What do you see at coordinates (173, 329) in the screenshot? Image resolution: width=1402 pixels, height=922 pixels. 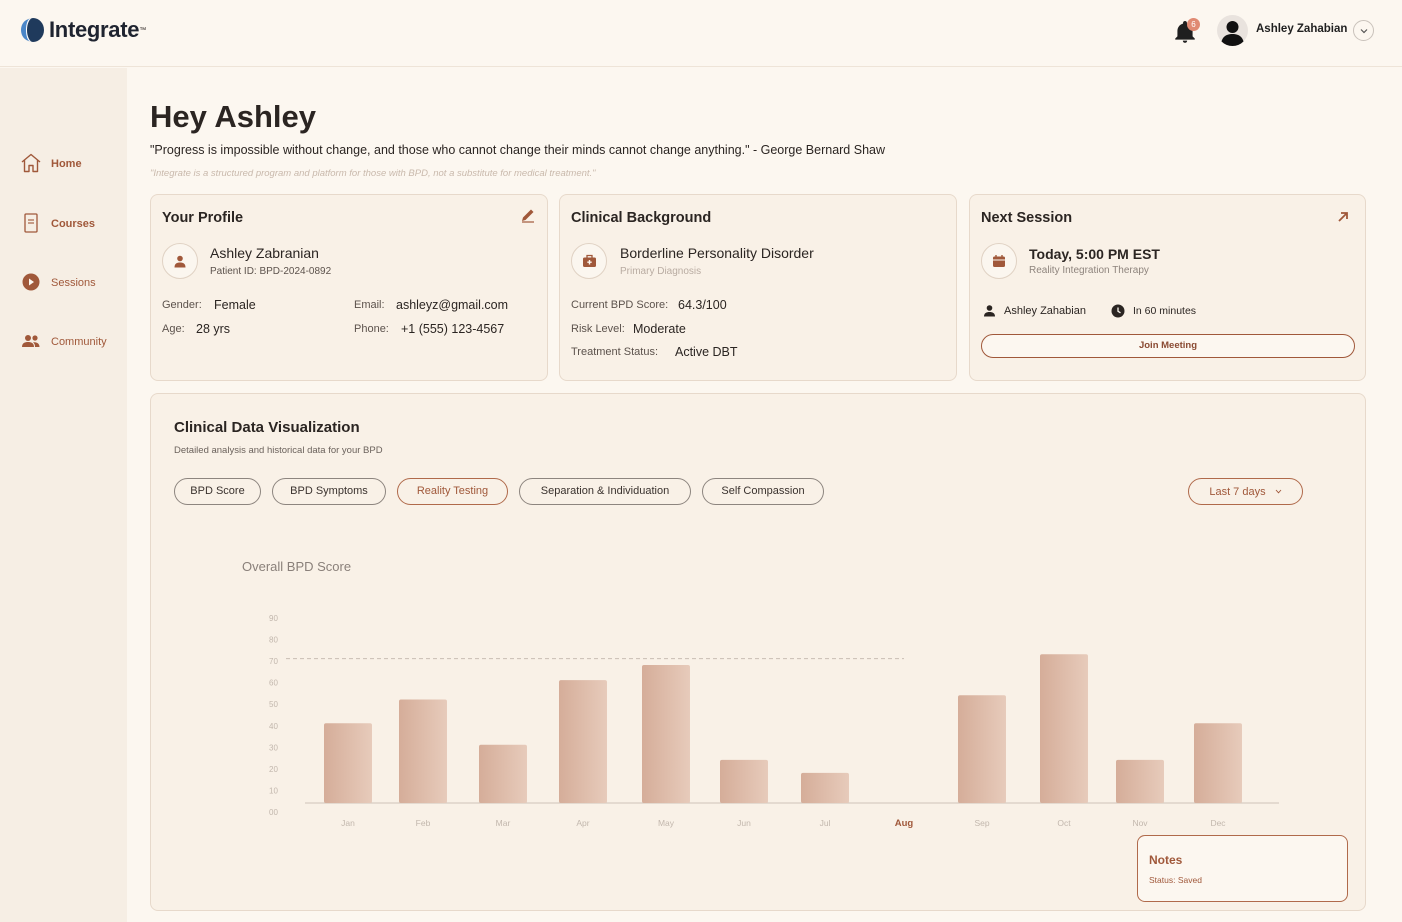 I see `age-label: Age:` at bounding box center [173, 329].